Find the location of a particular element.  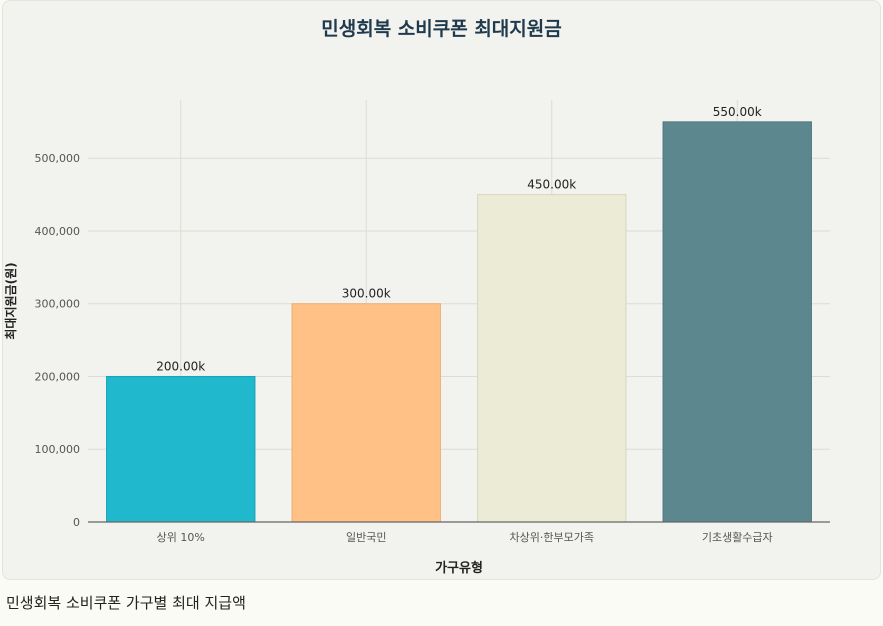

chart-title: 민생회복 소비쿠폰 최대지원금 is located at coordinates (441, 29).